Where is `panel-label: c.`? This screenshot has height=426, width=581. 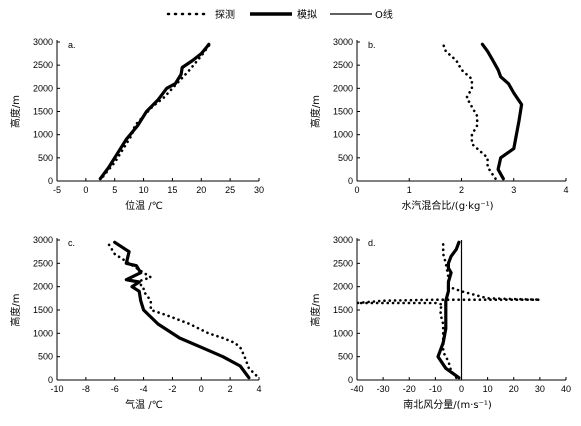 panel-label: c. is located at coordinates (71, 243).